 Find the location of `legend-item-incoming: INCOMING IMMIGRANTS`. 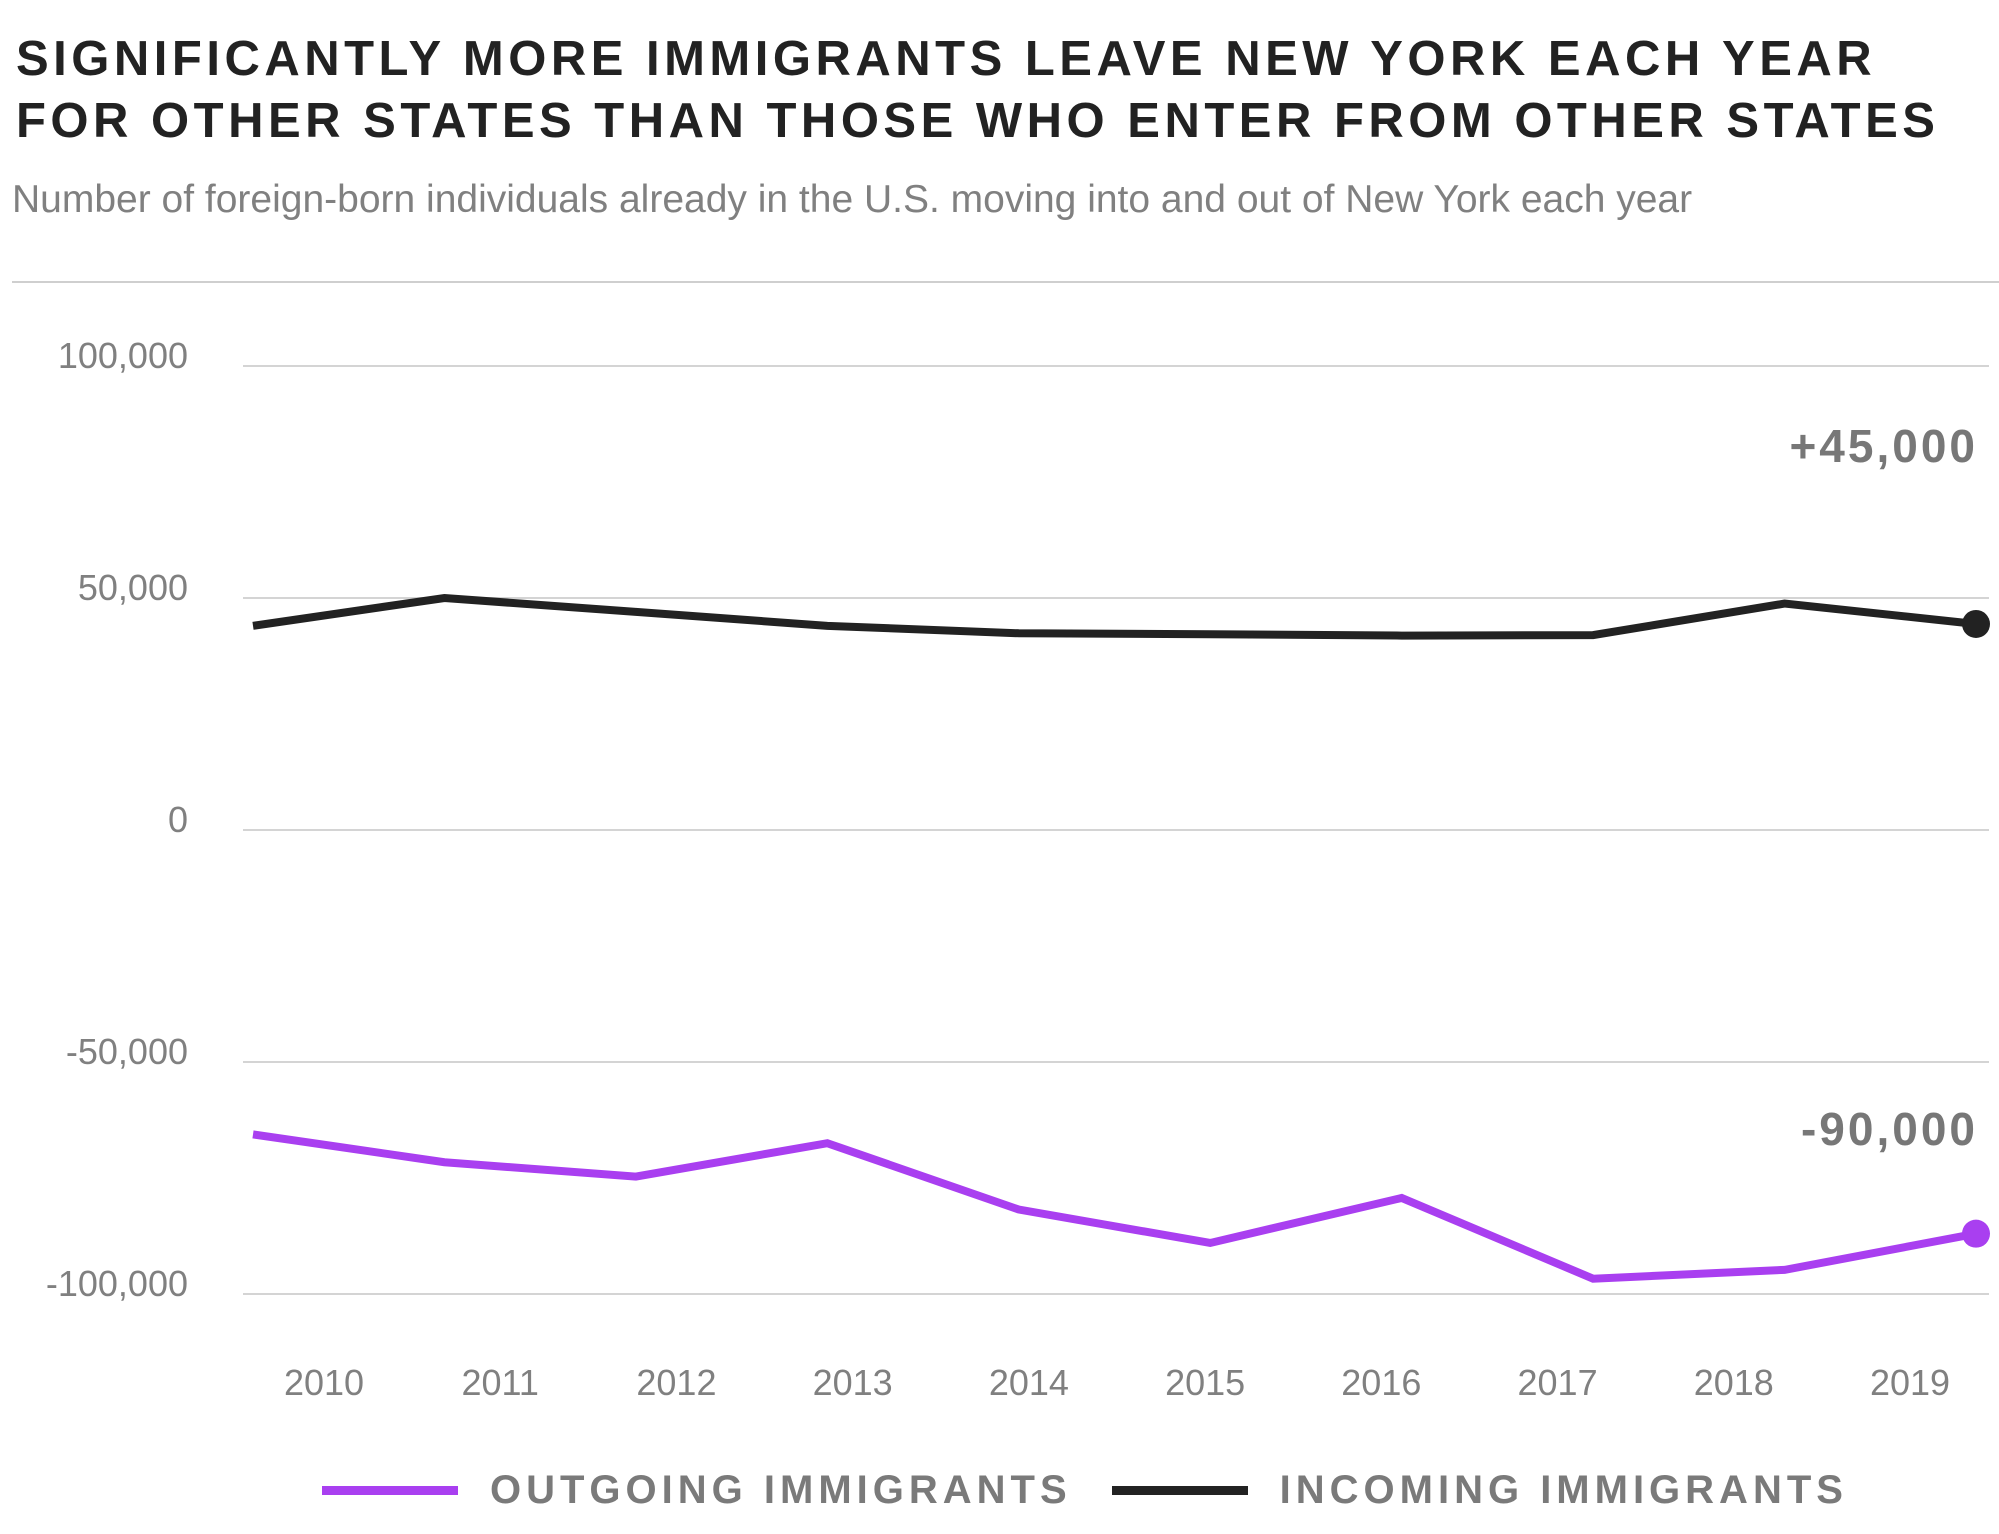

legend-item-incoming: INCOMING IMMIGRANTS is located at coordinates (1479, 1490).